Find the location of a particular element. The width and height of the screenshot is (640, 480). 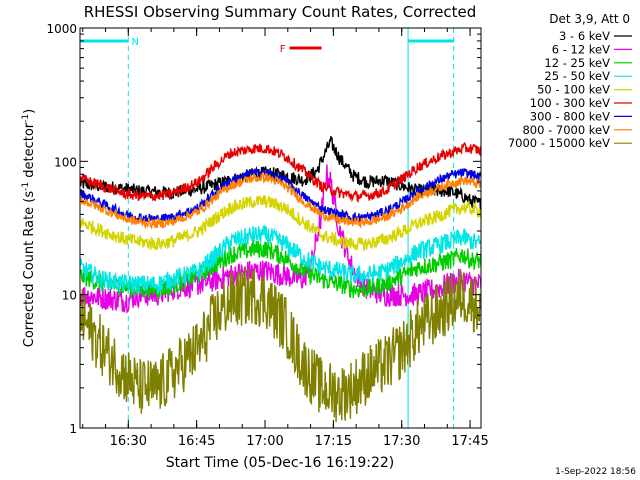

series-line-800-7000-kev is located at coordinates (280, 200).